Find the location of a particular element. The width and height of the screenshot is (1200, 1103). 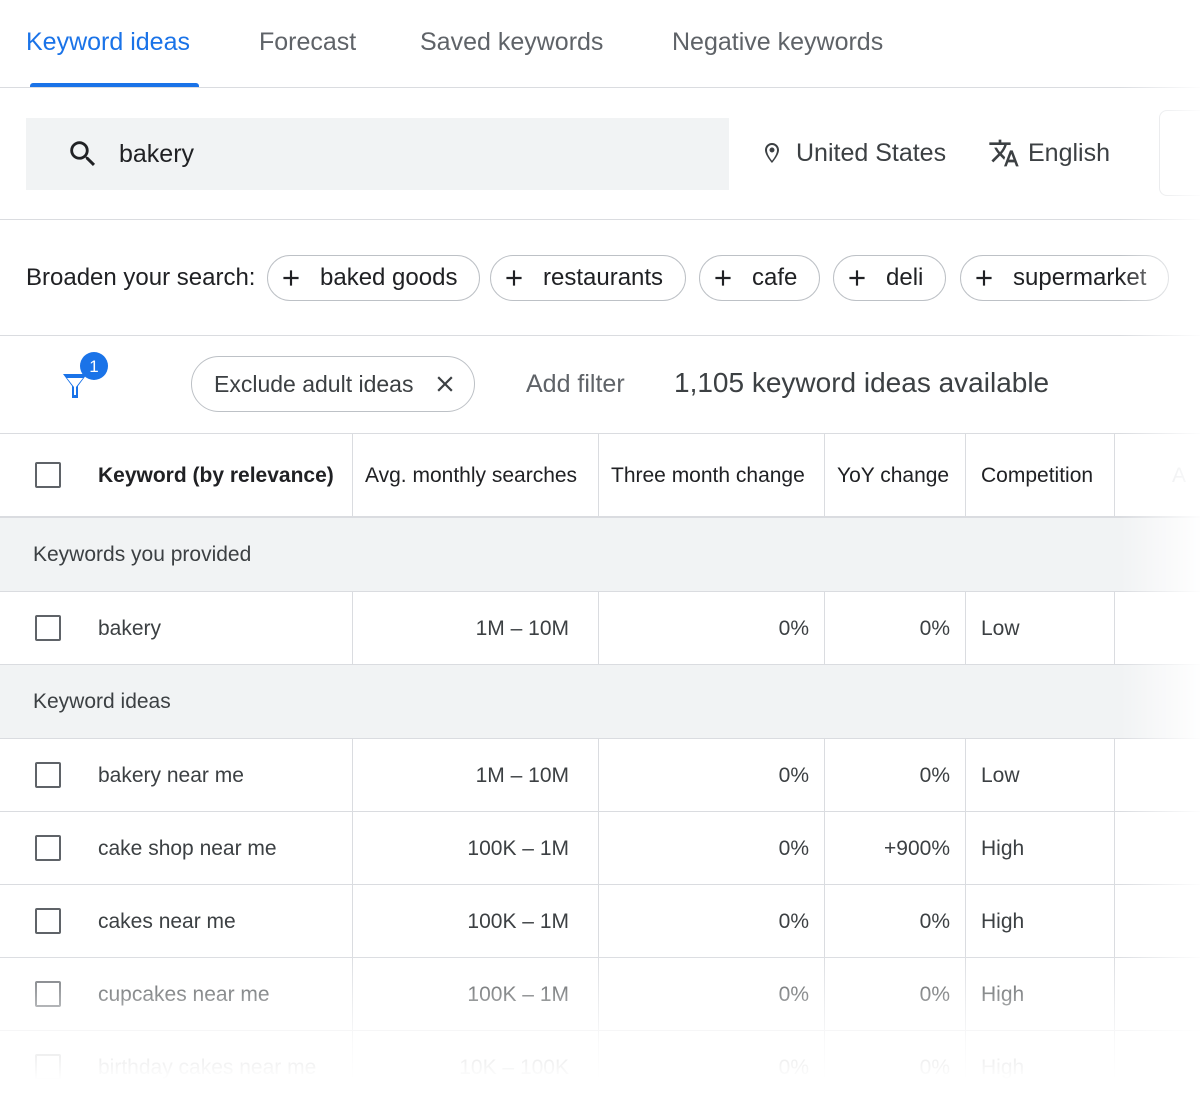

tab-forecast: Forecast is located at coordinates (308, 42).